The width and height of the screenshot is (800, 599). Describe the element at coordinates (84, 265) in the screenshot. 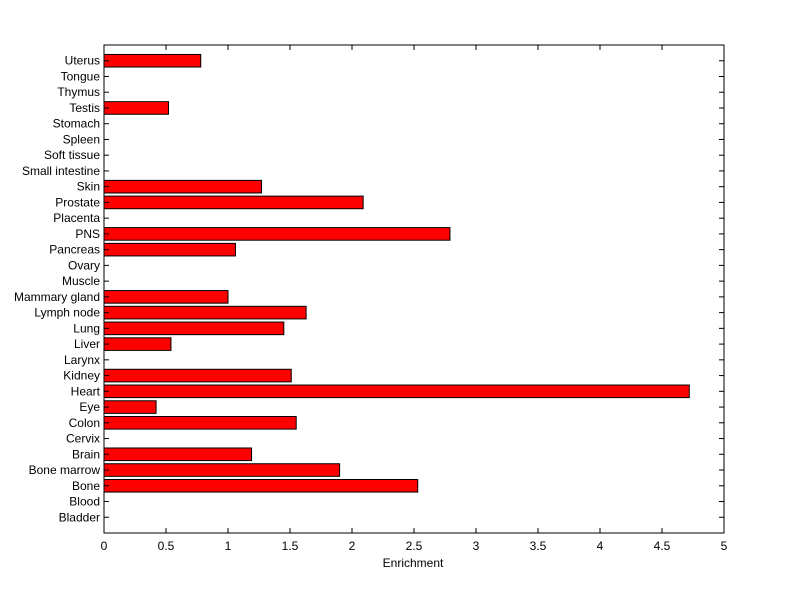

I see `y-tick-label: Ovary` at that location.